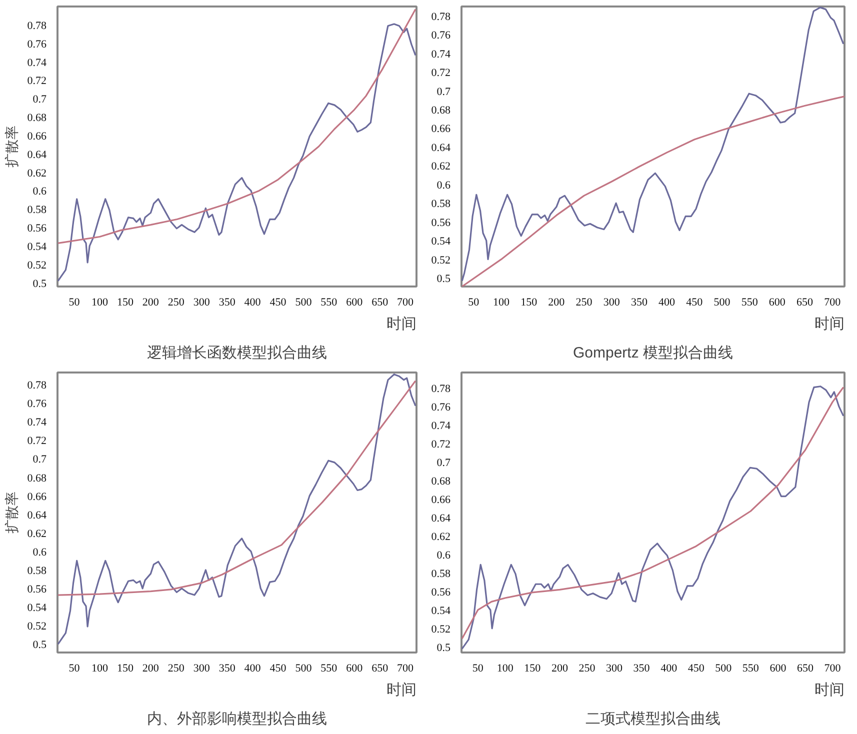 The height and width of the screenshot is (734, 857). What do you see at coordinates (37, 228) in the screenshot?
I see `y-tick-label: 0.56` at bounding box center [37, 228].